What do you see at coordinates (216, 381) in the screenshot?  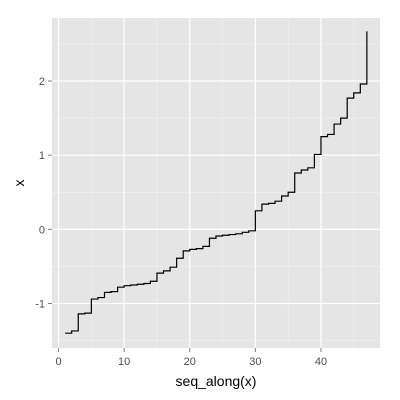 I see `x-axis-title: seq_along(x)` at bounding box center [216, 381].